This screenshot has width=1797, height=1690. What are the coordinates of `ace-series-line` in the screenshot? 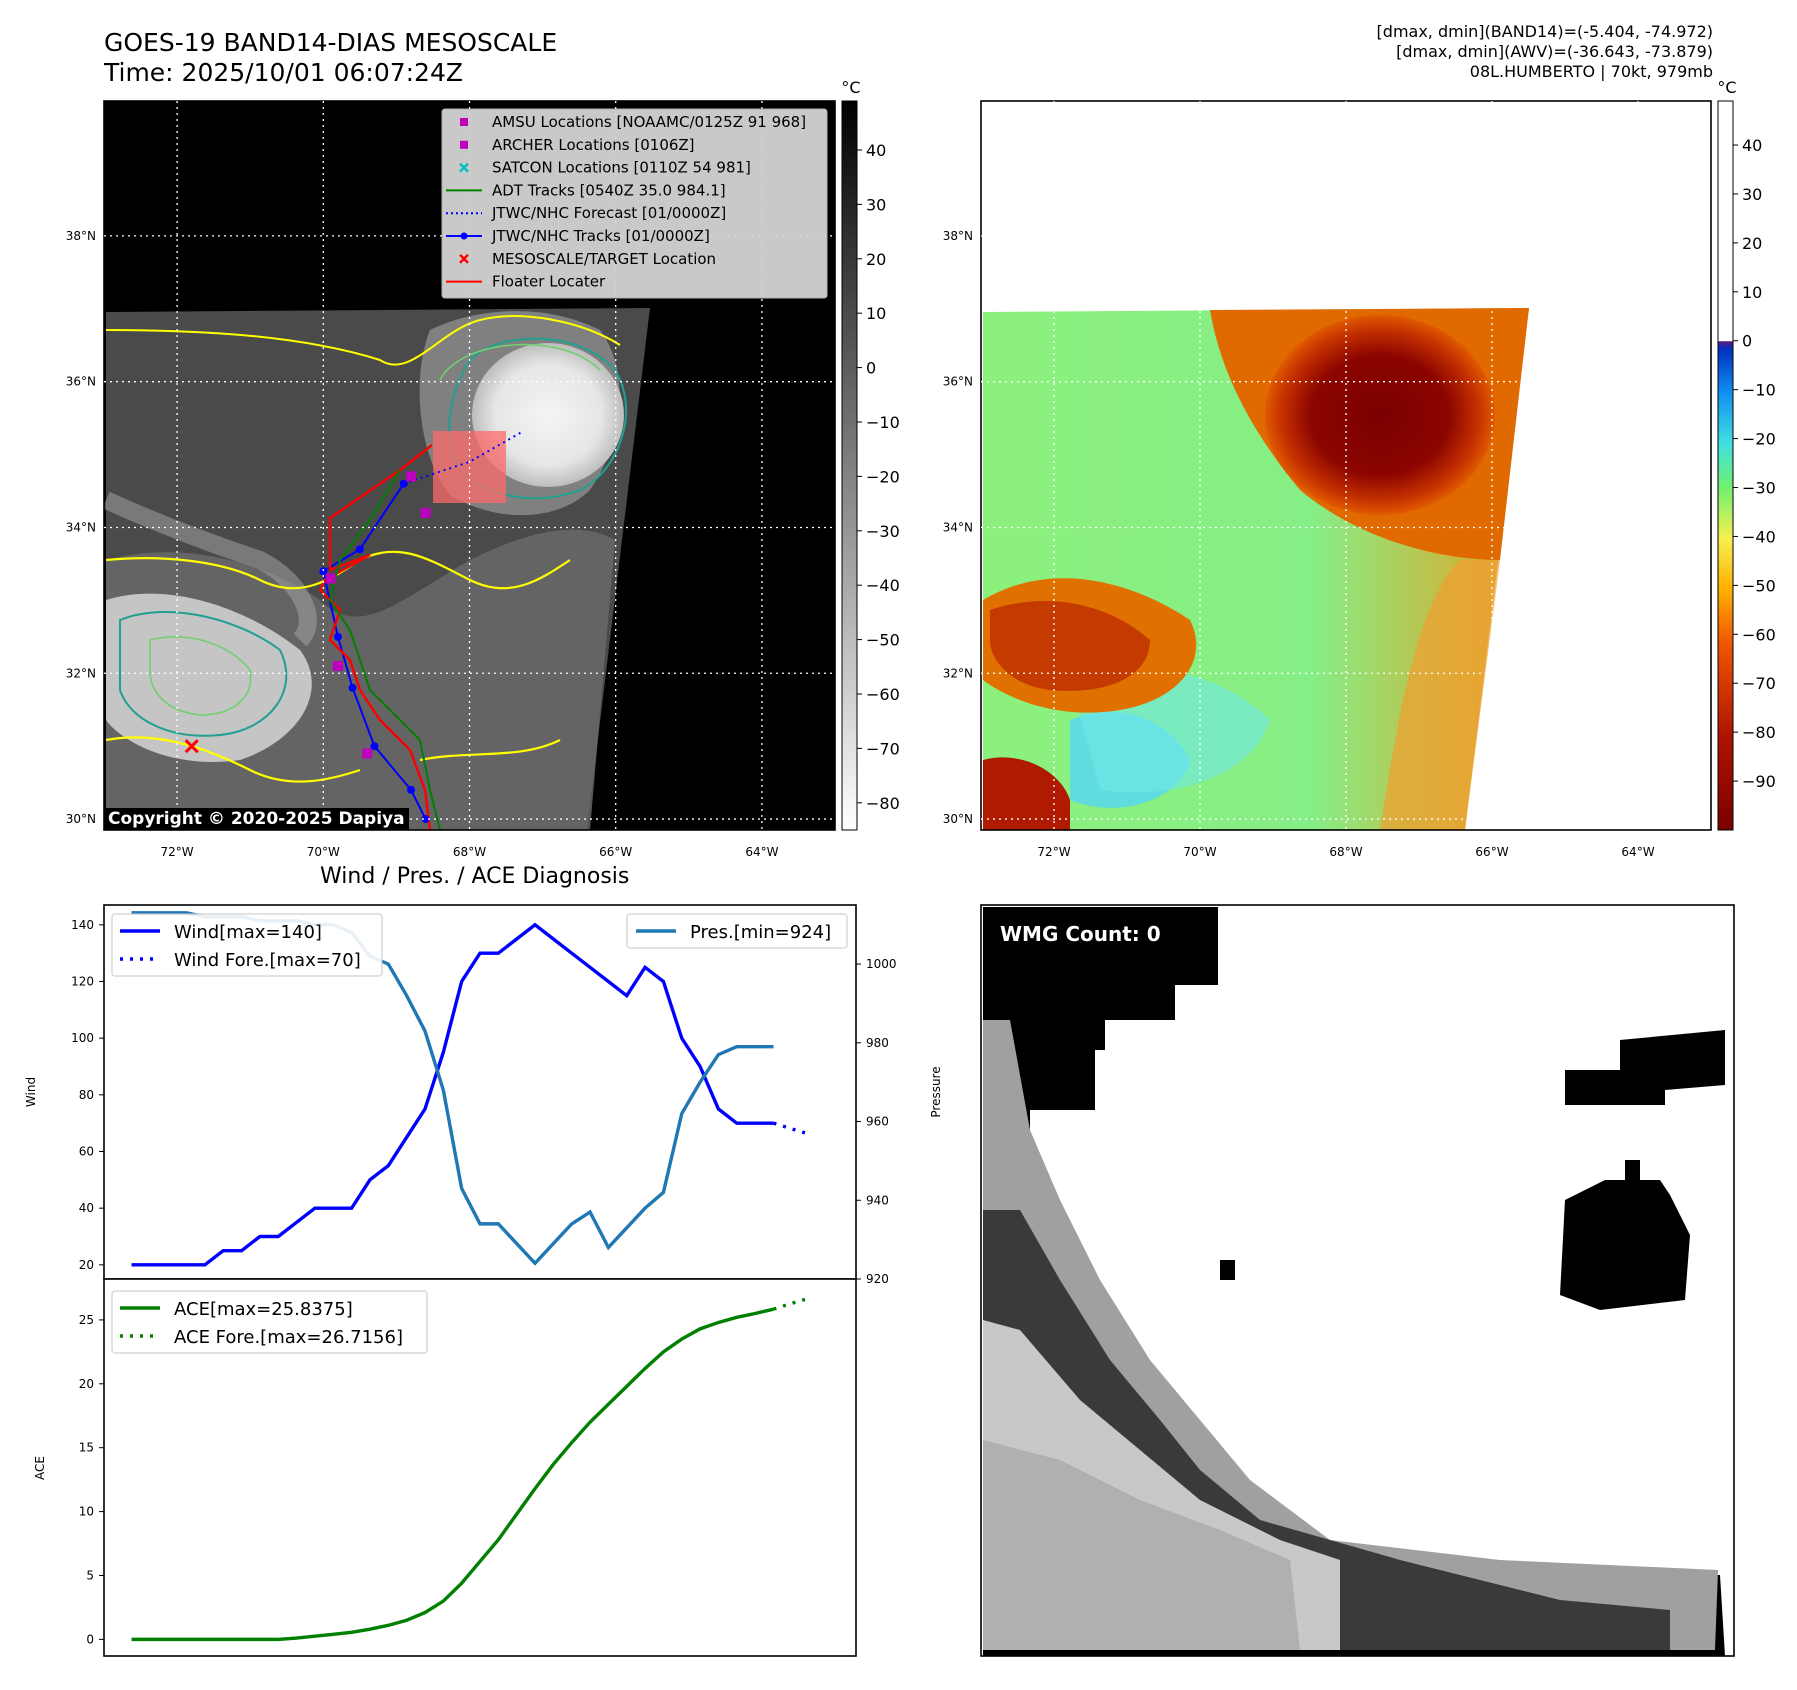 It's located at (452, 1474).